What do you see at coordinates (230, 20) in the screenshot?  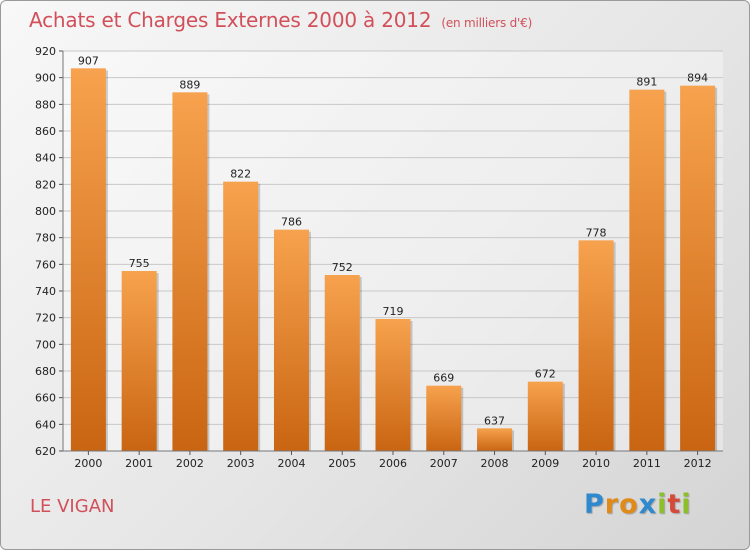 I see `chart-title-text: Achats et Charges Externes 2000 à 2012` at bounding box center [230, 20].